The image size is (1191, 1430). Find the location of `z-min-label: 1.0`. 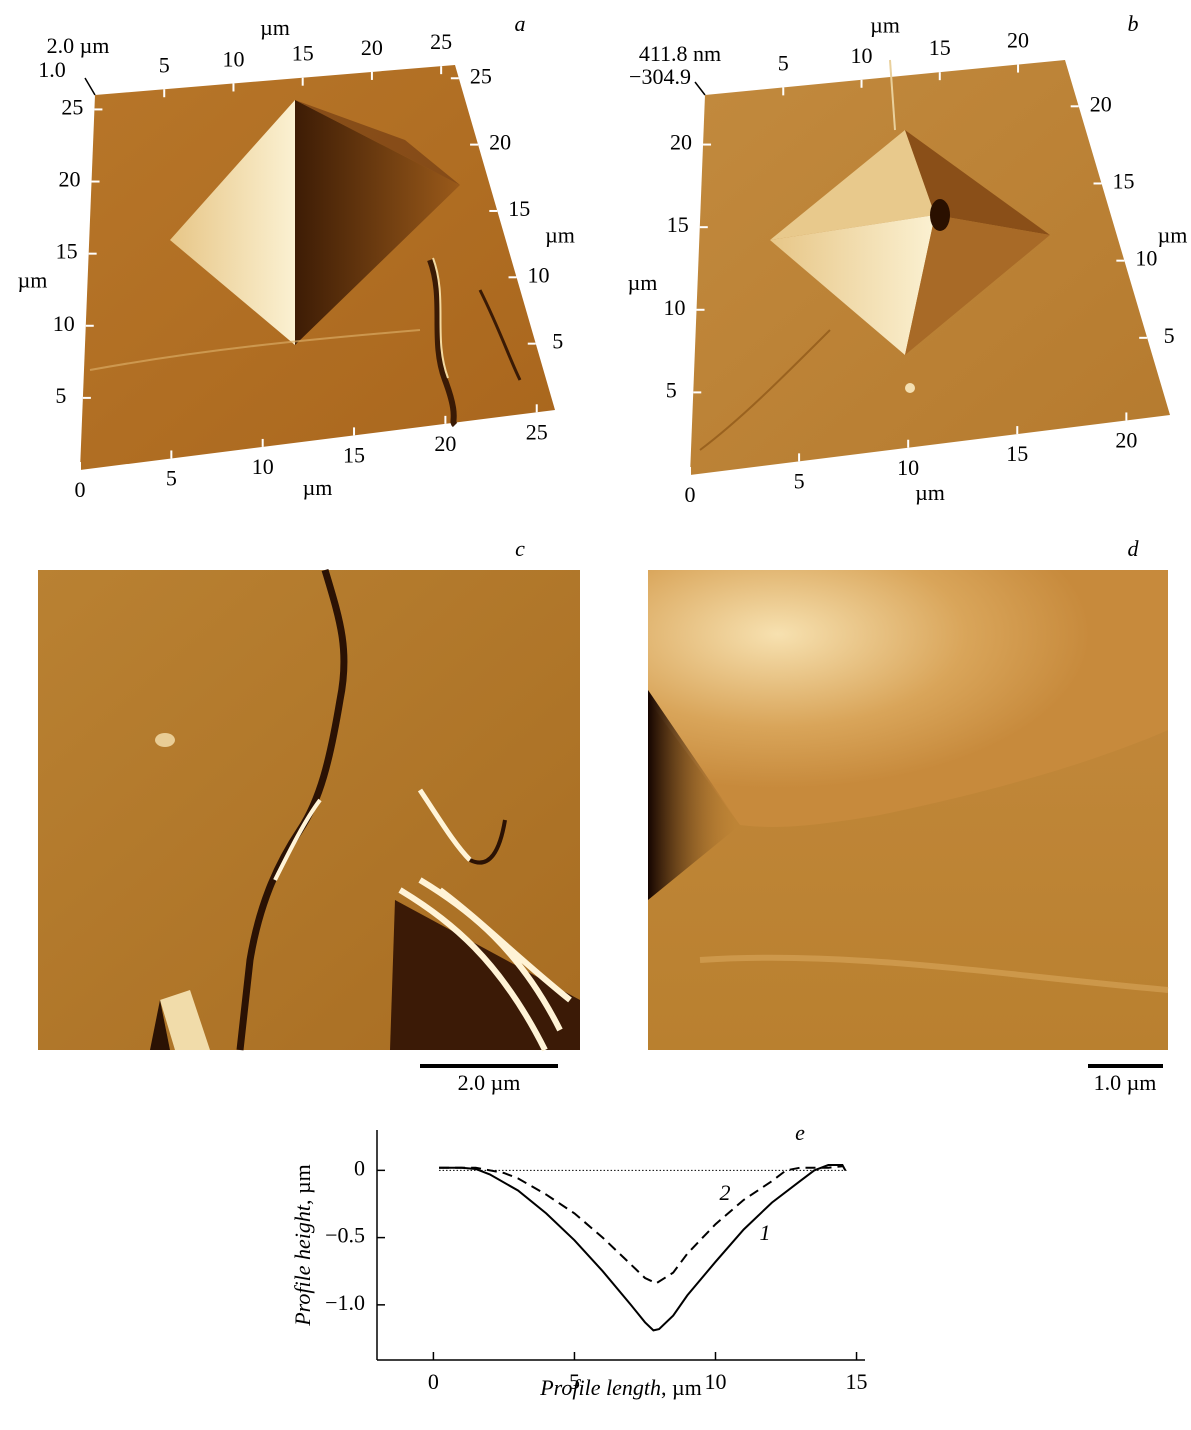

z-min-label: 1.0 is located at coordinates (52, 69).